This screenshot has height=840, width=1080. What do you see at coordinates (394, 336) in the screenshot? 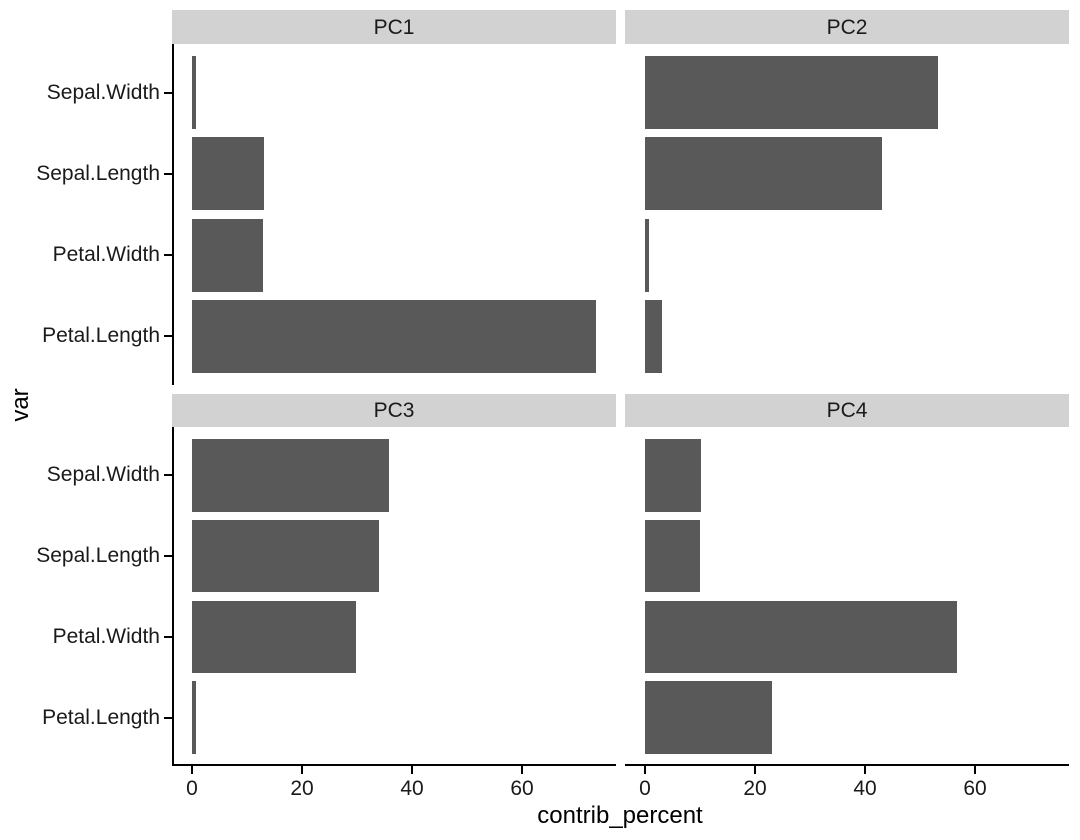
I see `bar-pc1-petal.length` at bounding box center [394, 336].